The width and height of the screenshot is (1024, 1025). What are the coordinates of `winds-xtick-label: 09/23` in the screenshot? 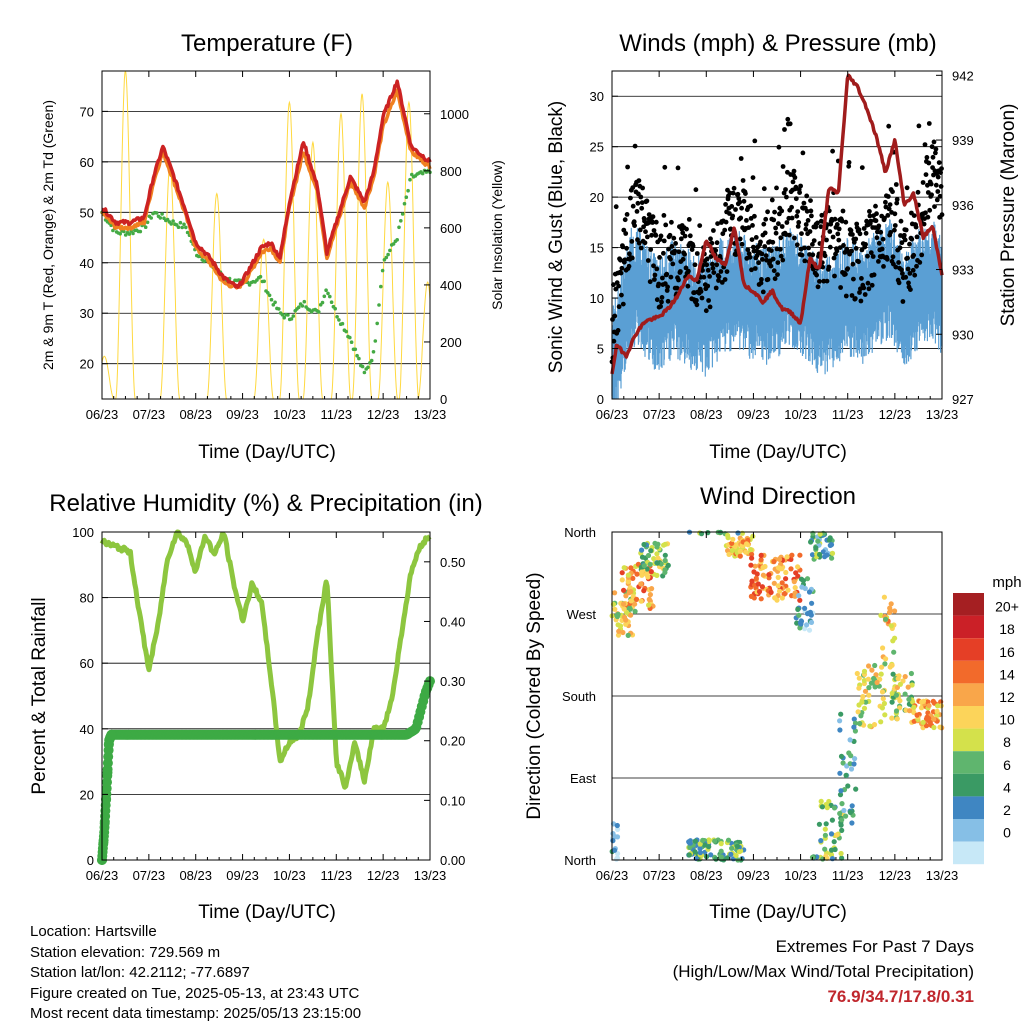 It's located at (753, 414).